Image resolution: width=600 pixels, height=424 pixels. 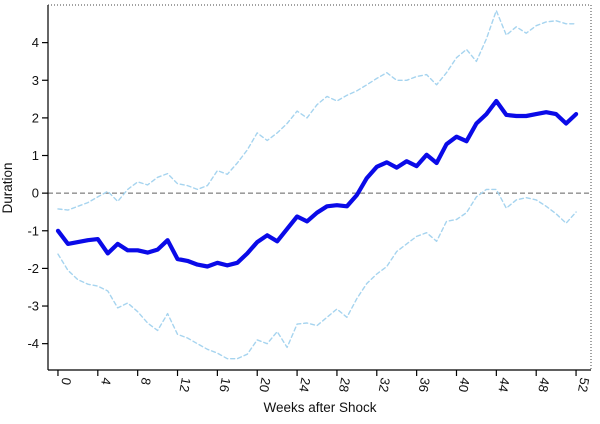 I want to click on y-tick-label: -2, so click(x=33, y=268).